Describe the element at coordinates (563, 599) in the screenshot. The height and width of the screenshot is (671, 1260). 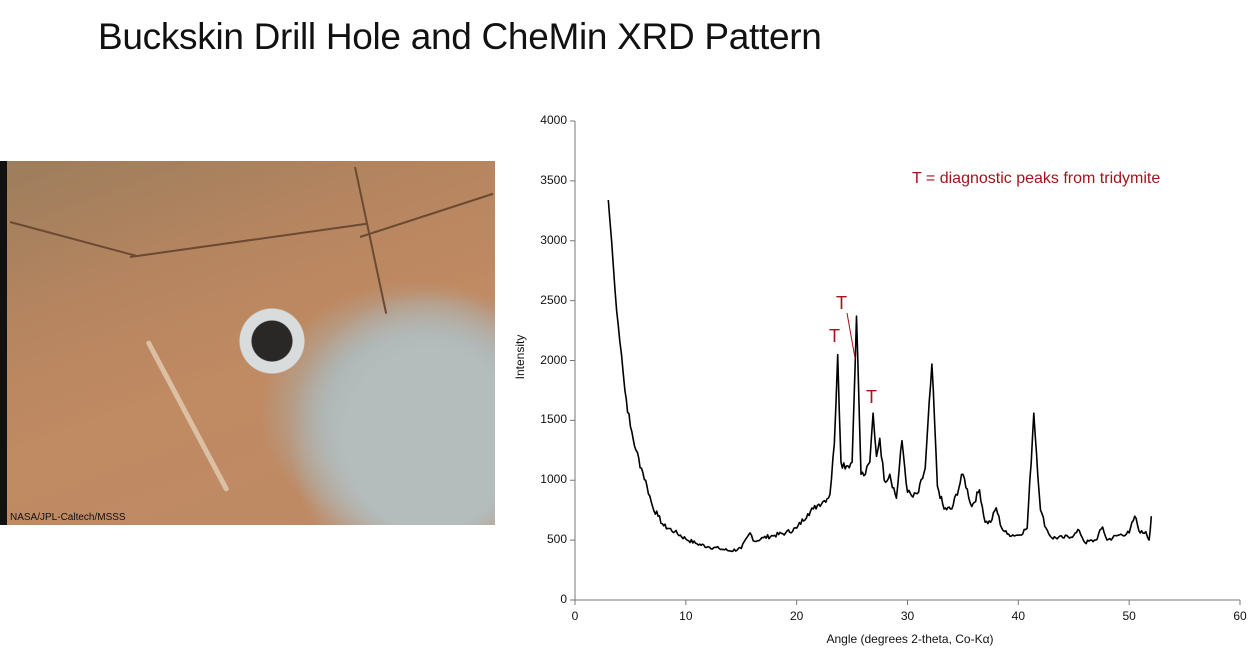
I see `y-tick-label: 0` at that location.